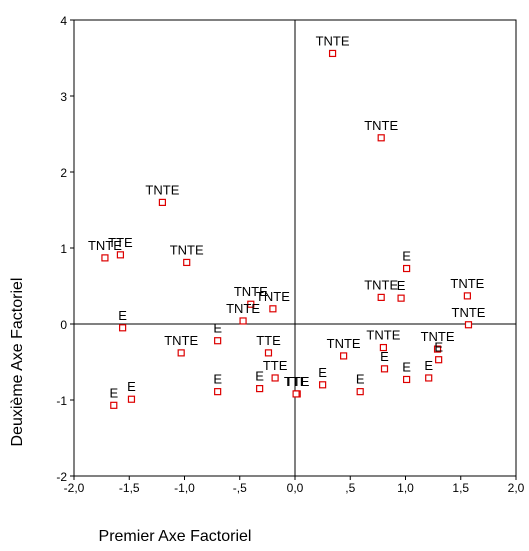 This screenshot has height=551, width=529. Describe the element at coordinates (63, 21) in the screenshot. I see `y-tick-label: 4` at that location.